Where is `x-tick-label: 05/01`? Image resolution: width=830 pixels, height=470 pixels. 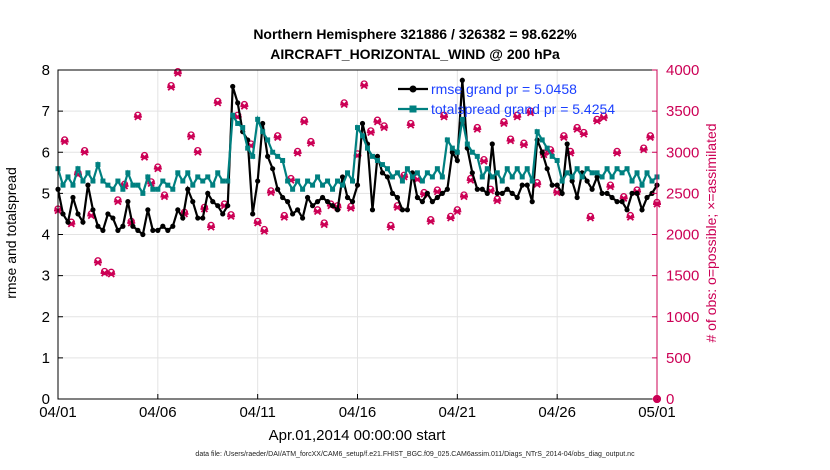
x-tick-label: 05/01 is located at coordinates (657, 412).